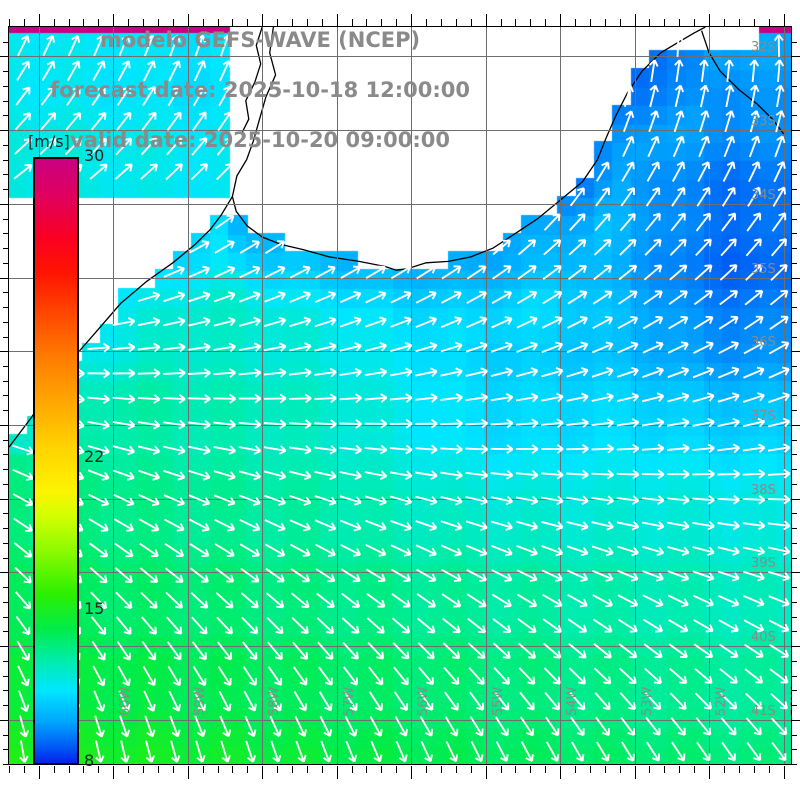 The height and width of the screenshot is (800, 800). Describe the element at coordinates (49, 141) in the screenshot. I see `colorbar-unit-label: [m/s]` at that location.